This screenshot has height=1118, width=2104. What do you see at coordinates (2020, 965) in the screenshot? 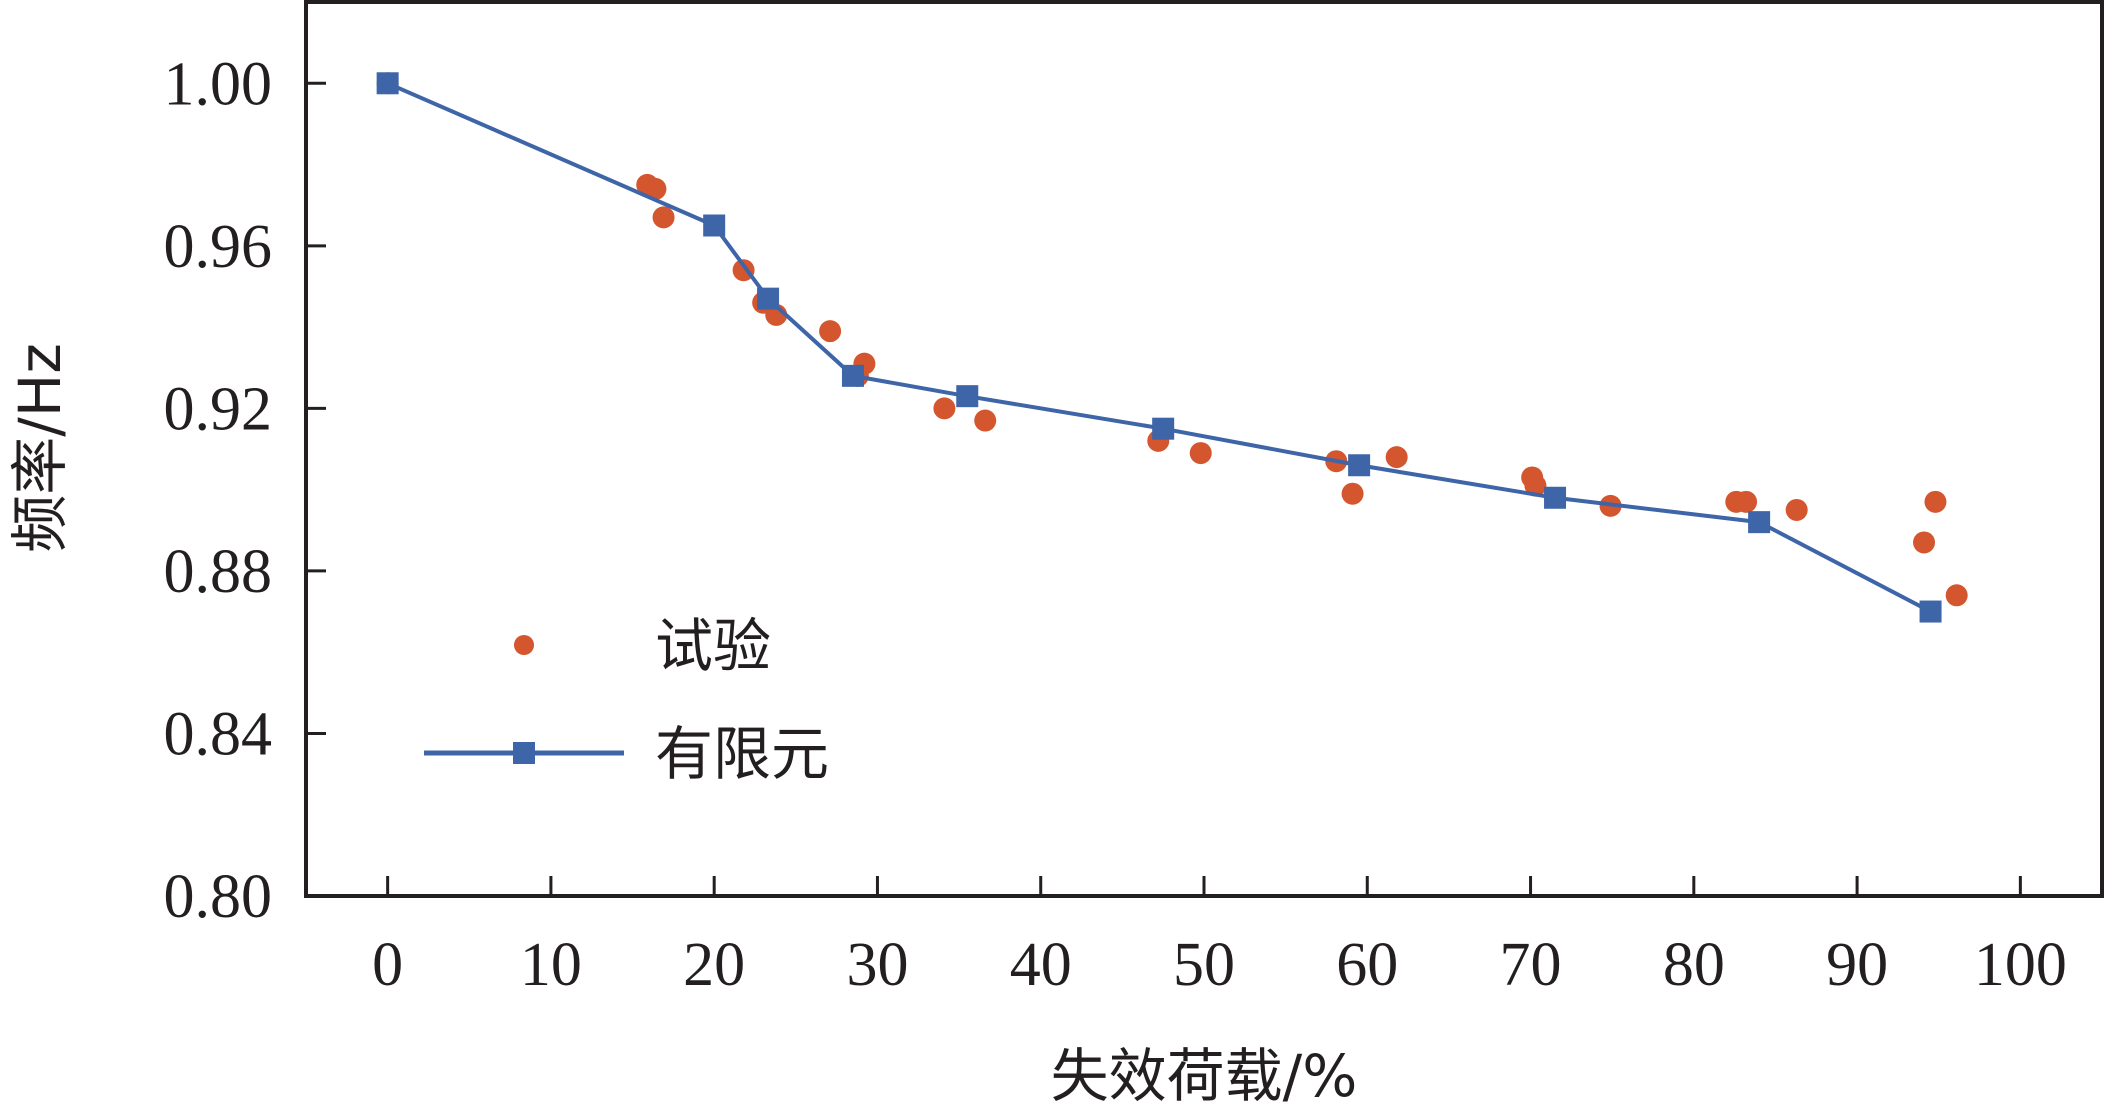
I see `x-tick-label: 100` at bounding box center [2020, 965].